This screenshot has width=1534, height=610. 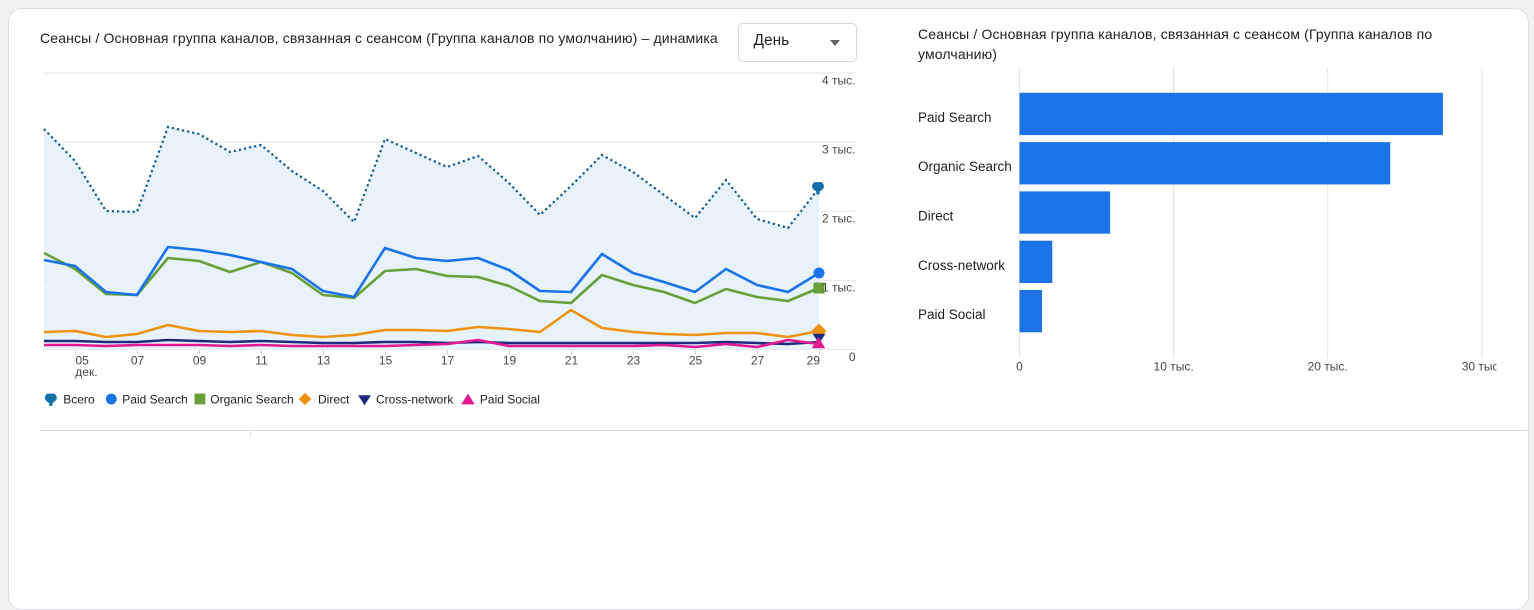 What do you see at coordinates (324, 361) in the screenshot?
I see `svg-text: 13` at bounding box center [324, 361].